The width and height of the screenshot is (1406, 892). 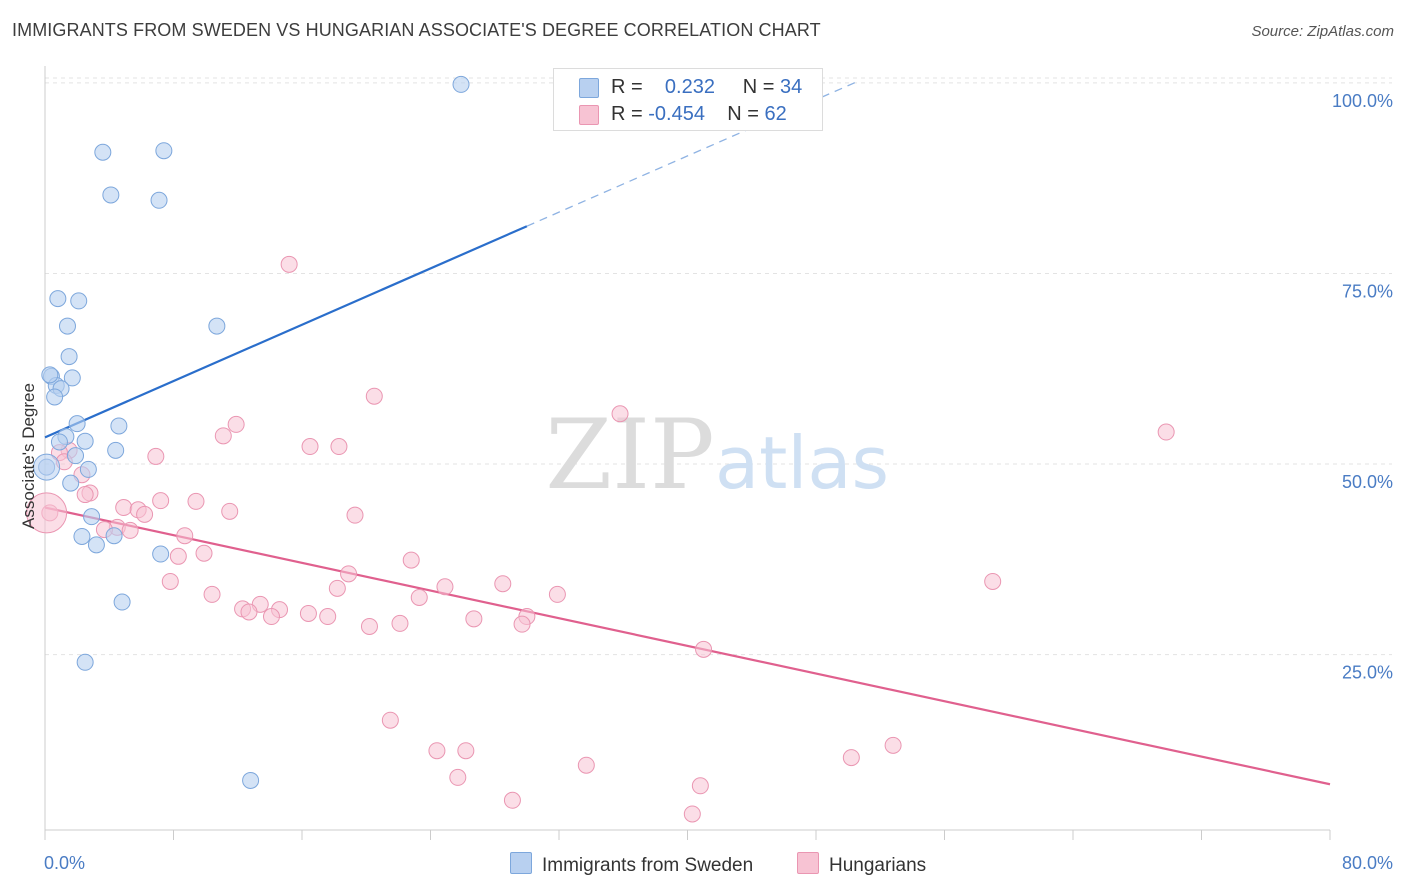 I want to click on bottom-legend-hungarians: Hungarians, so click(x=861, y=864).